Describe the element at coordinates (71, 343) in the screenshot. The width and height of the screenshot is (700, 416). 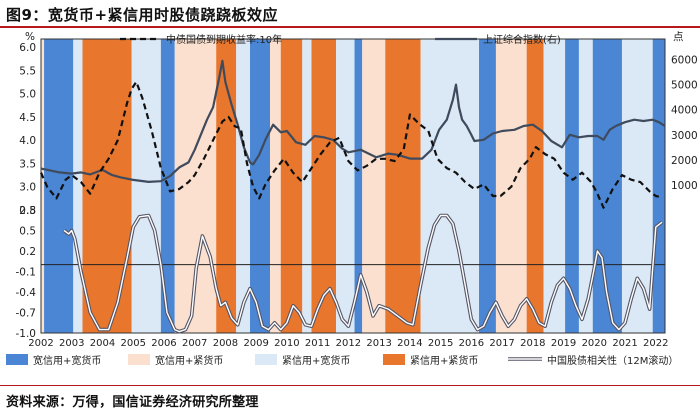
I see `x-tick-1: 2003` at that location.